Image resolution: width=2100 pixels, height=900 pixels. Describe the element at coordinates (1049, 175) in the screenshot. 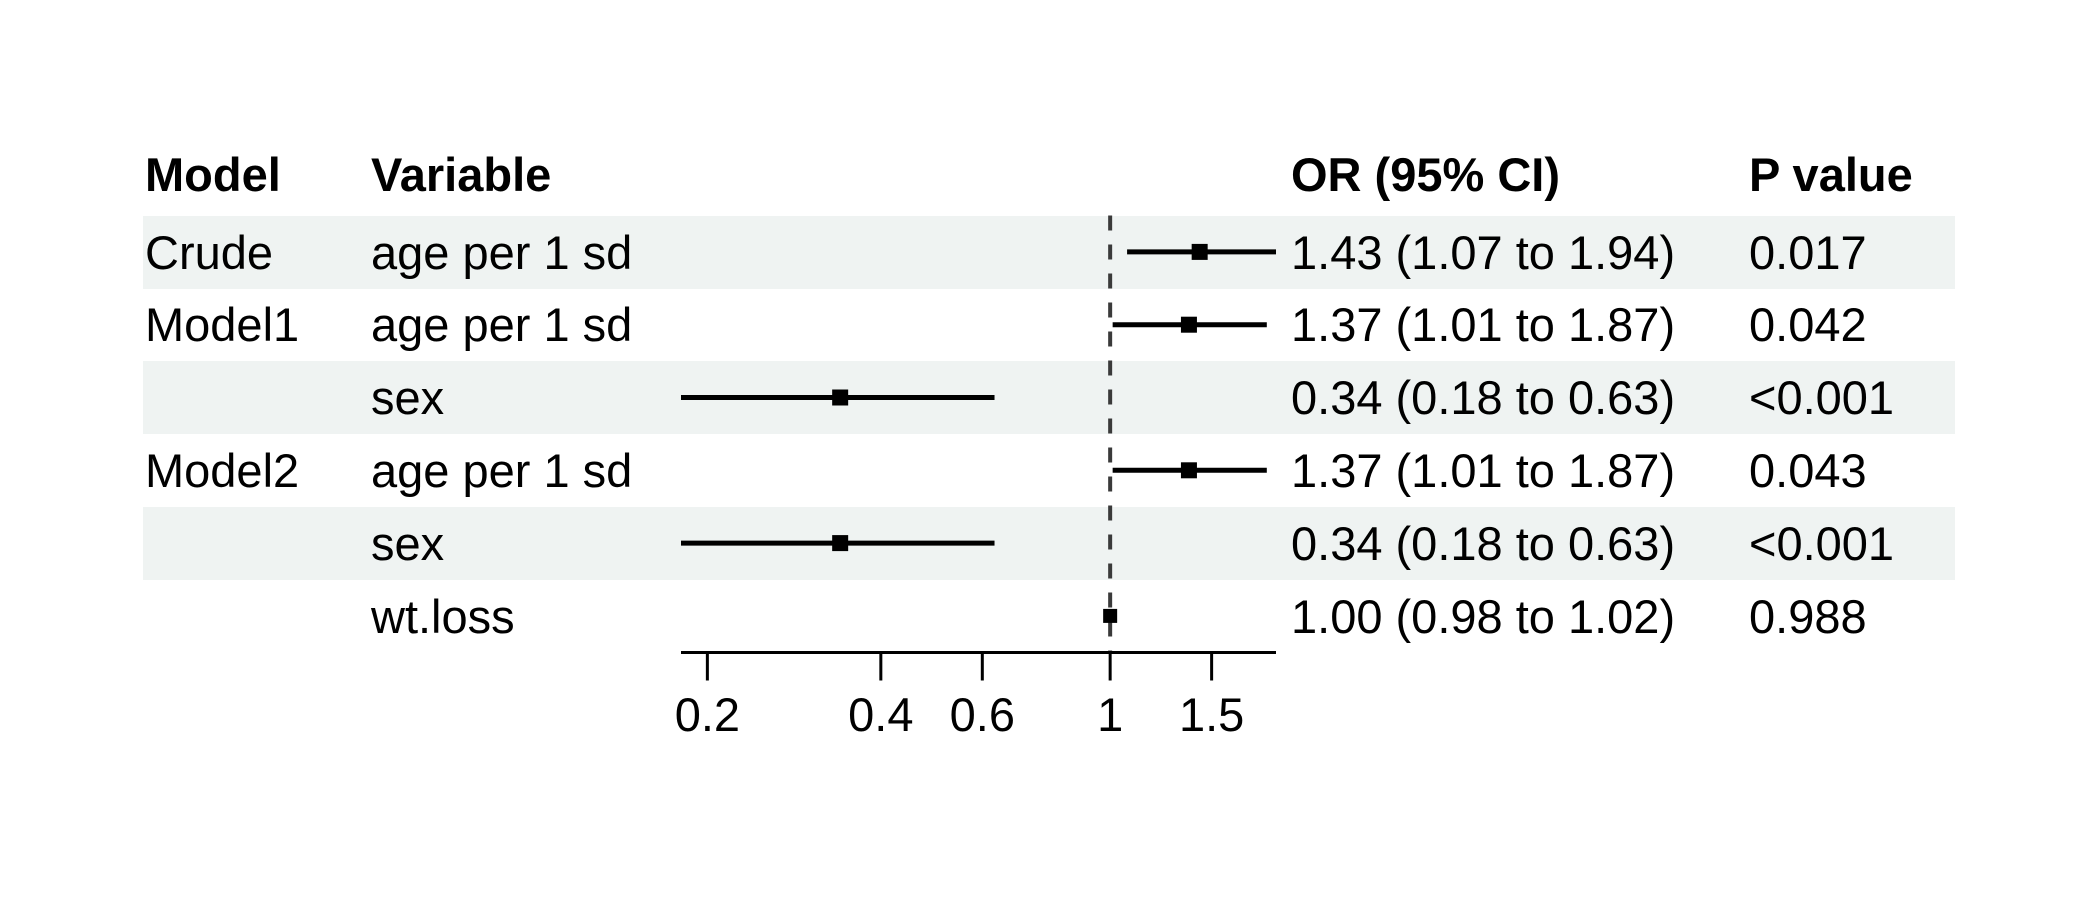

I see `table-header-row: Model Variable OR (95% CI) P value` at that location.